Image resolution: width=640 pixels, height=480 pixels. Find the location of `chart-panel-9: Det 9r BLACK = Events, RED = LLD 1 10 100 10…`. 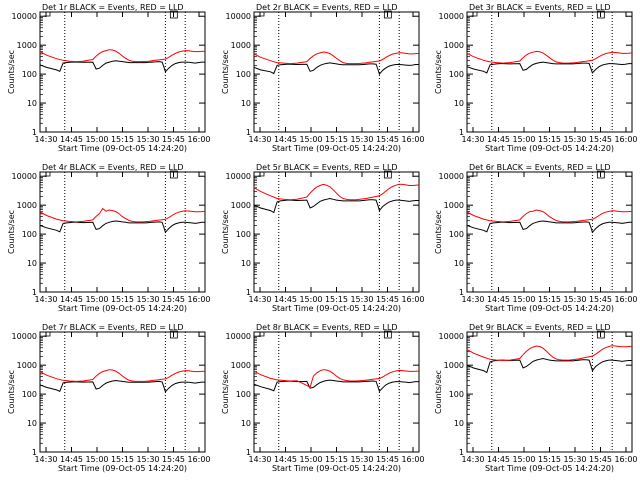

chart-panel-9: Det 9r BLACK = Events, RED = LLD 1 10 100 10… is located at coordinates (536, 398).